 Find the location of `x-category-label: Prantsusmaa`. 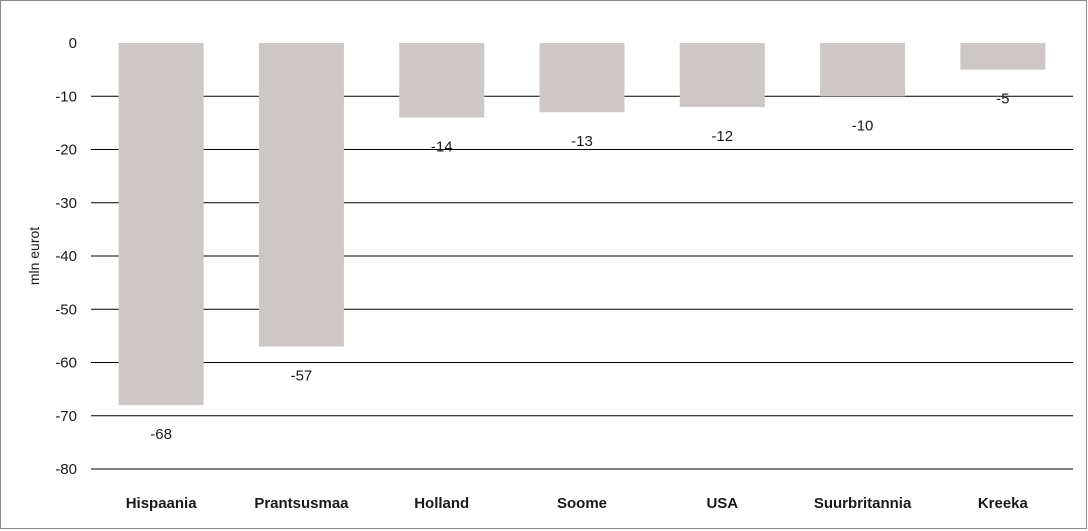

x-category-label: Prantsusmaa is located at coordinates (301, 503).